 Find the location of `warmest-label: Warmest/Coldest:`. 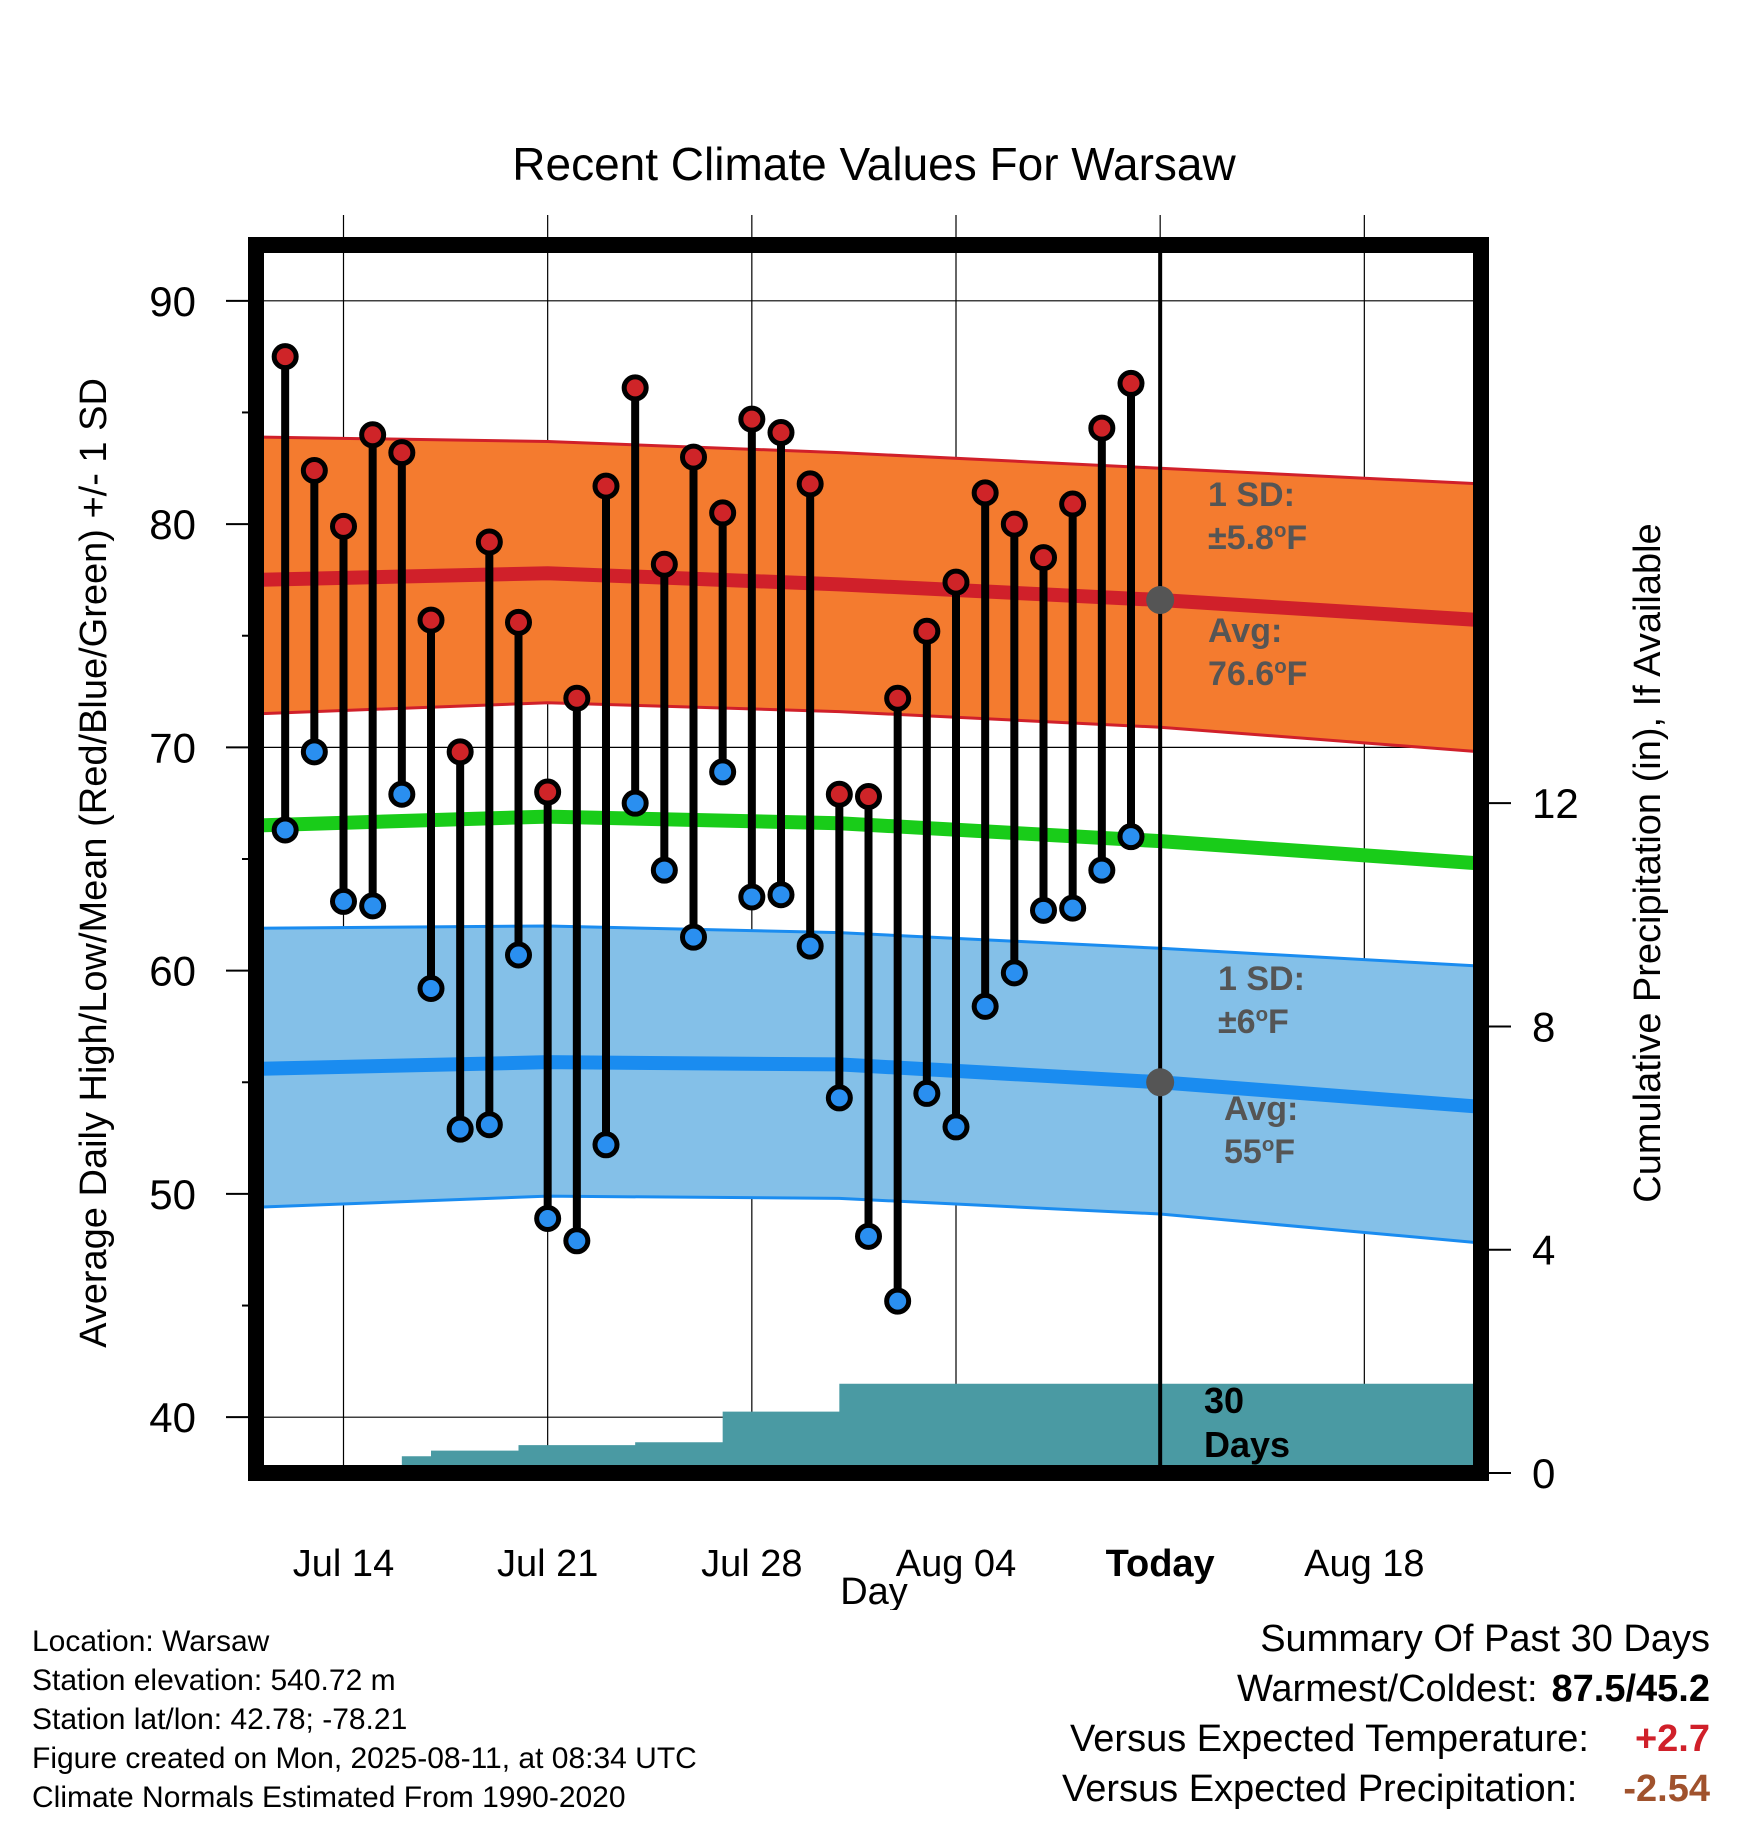

warmest-label: Warmest/Coldest: is located at coordinates (1387, 1689).